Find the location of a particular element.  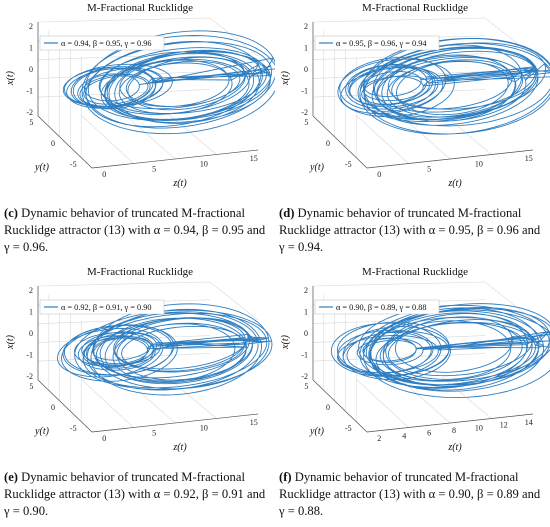

tick-label: 12 is located at coordinates (504, 425).